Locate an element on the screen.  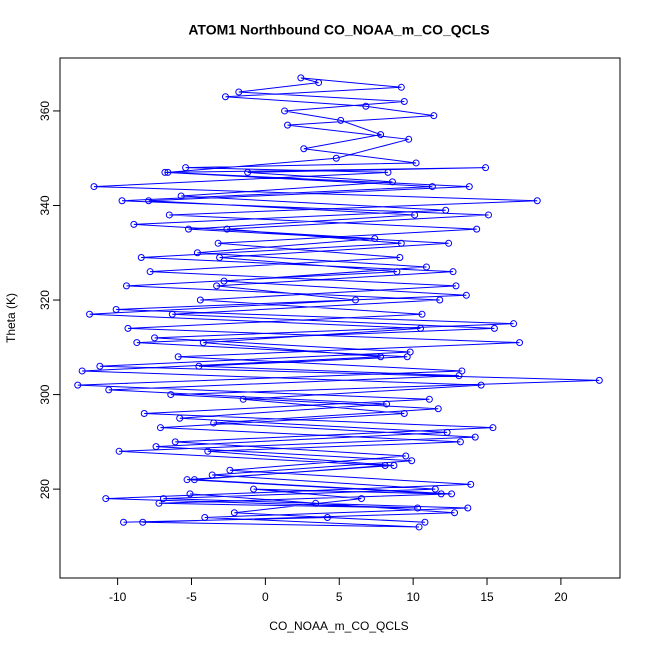
y-tick-label: 320 is located at coordinates (45, 300).